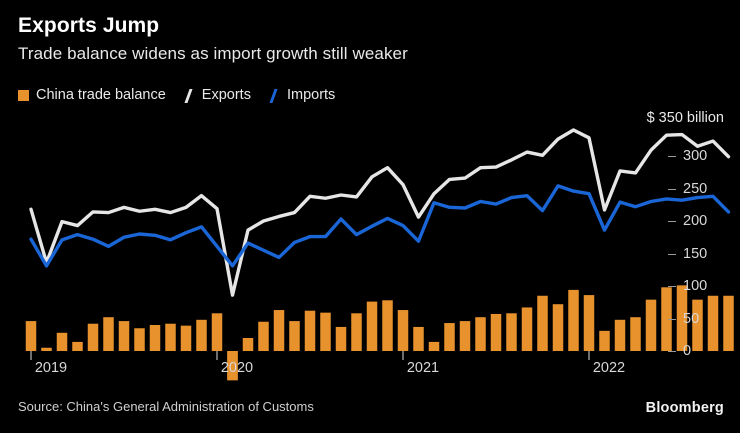 This screenshot has width=740, height=433. I want to click on x-tick-marks, so click(310, 355).